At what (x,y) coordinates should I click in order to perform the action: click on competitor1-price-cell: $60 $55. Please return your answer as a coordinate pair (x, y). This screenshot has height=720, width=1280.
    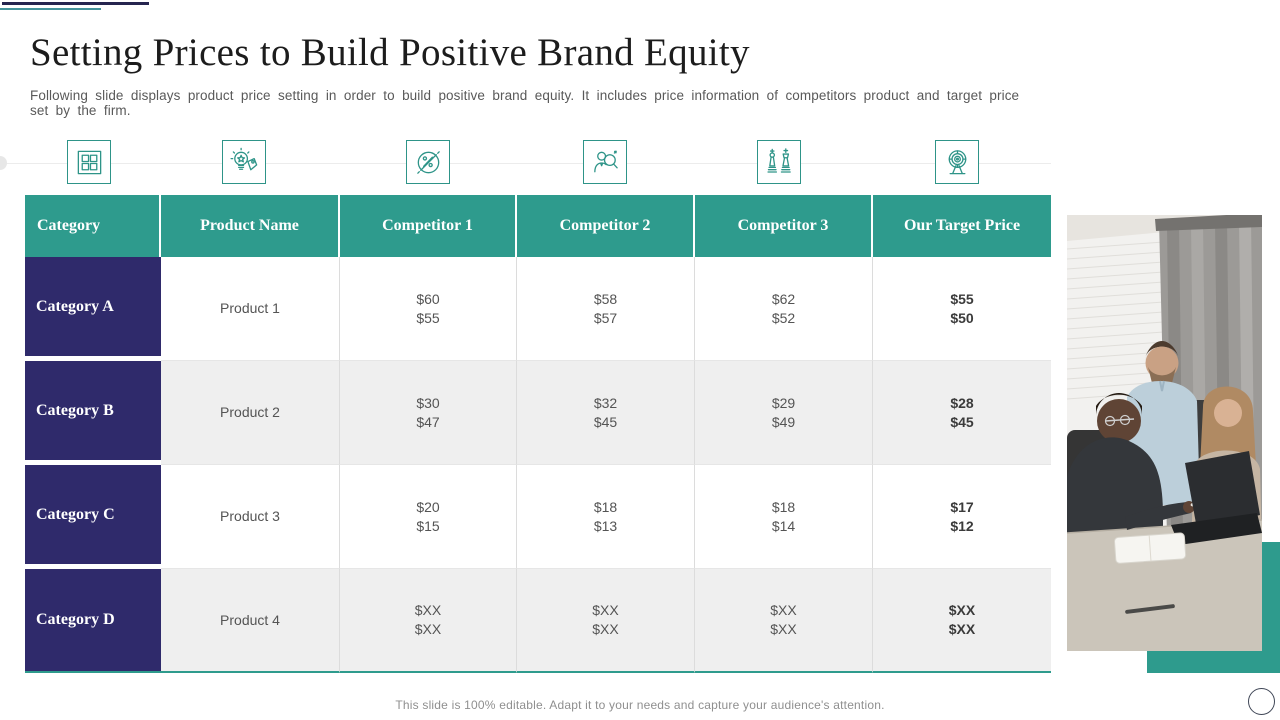
    Looking at the image, I should click on (428, 309).